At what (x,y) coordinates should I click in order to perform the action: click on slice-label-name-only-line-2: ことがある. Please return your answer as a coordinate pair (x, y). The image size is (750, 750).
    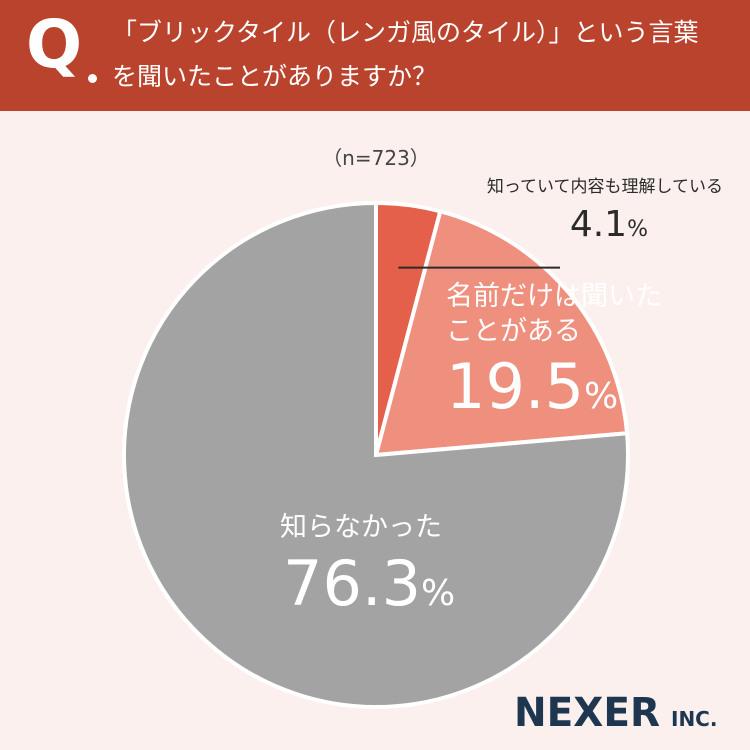
    Looking at the image, I should click on (513, 331).